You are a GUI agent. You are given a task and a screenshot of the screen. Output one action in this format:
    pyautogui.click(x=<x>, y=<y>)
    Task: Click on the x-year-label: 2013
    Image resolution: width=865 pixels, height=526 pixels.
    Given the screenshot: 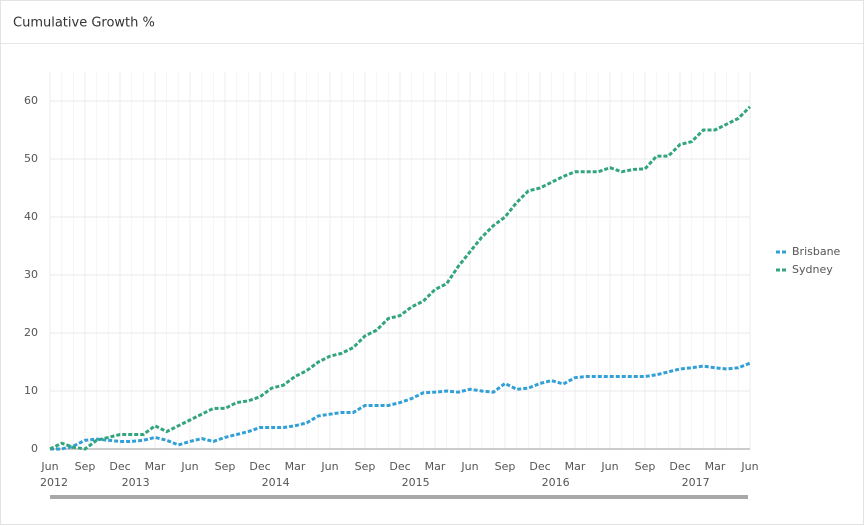 What is the action you would take?
    pyautogui.click(x=136, y=482)
    